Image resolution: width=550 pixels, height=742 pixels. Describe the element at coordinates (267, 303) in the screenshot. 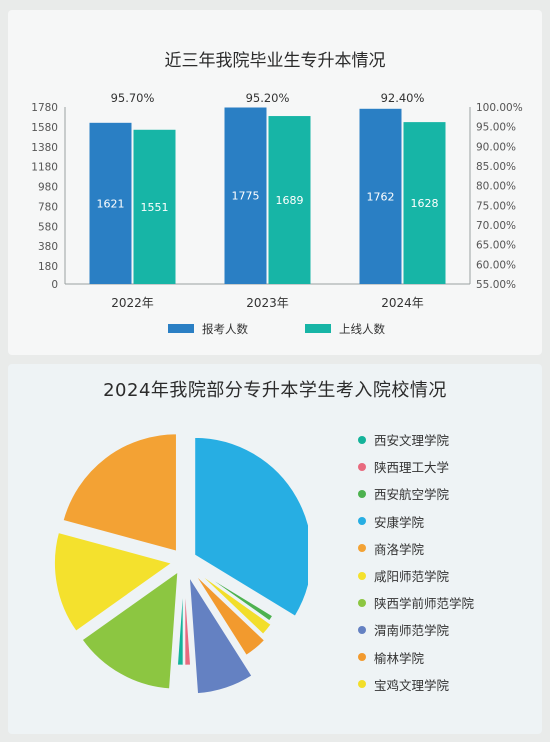

I see `x-tick-label: 2023年` at that location.